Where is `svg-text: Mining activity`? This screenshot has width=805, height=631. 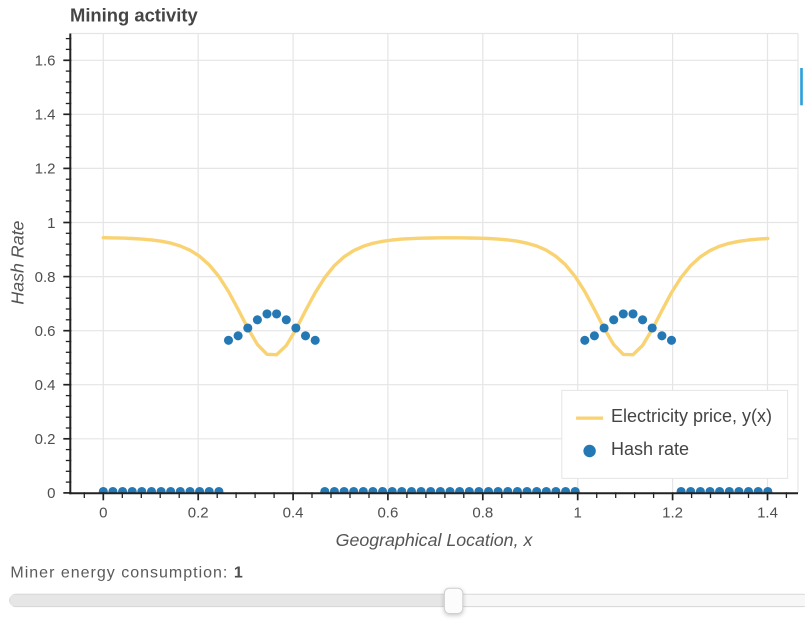 svg-text: Mining activity is located at coordinates (134, 15).